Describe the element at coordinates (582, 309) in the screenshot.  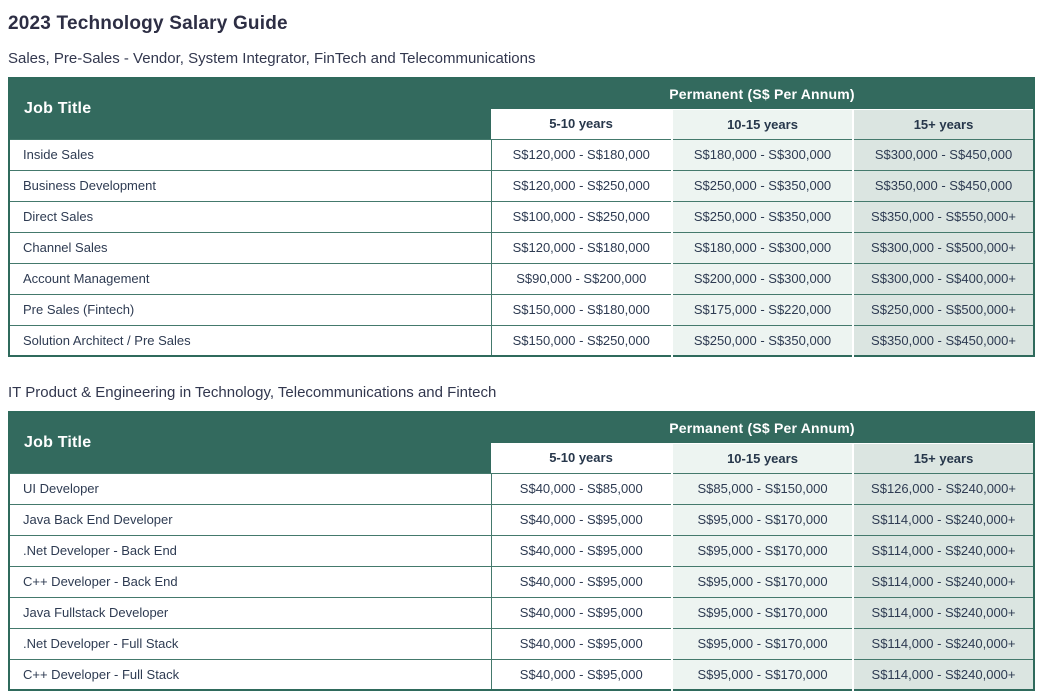
I see `salary-cell: S$150,000 - S$180,000` at that location.